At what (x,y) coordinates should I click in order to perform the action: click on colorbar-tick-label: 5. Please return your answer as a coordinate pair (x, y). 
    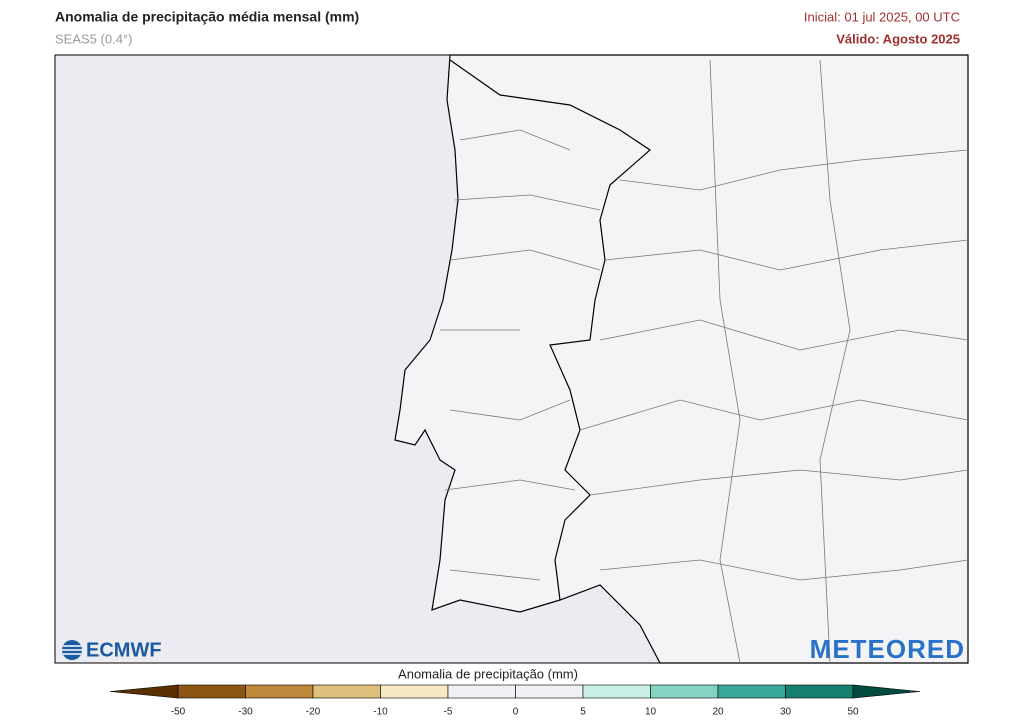
    Looking at the image, I should click on (583, 712).